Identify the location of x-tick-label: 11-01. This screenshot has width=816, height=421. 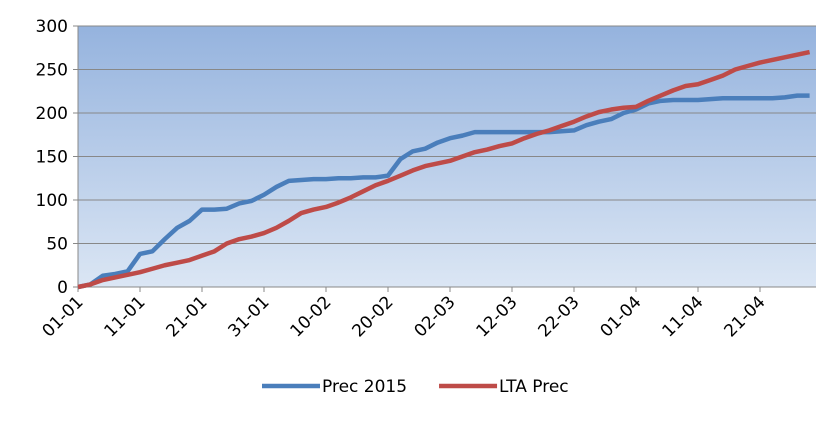
(124, 316).